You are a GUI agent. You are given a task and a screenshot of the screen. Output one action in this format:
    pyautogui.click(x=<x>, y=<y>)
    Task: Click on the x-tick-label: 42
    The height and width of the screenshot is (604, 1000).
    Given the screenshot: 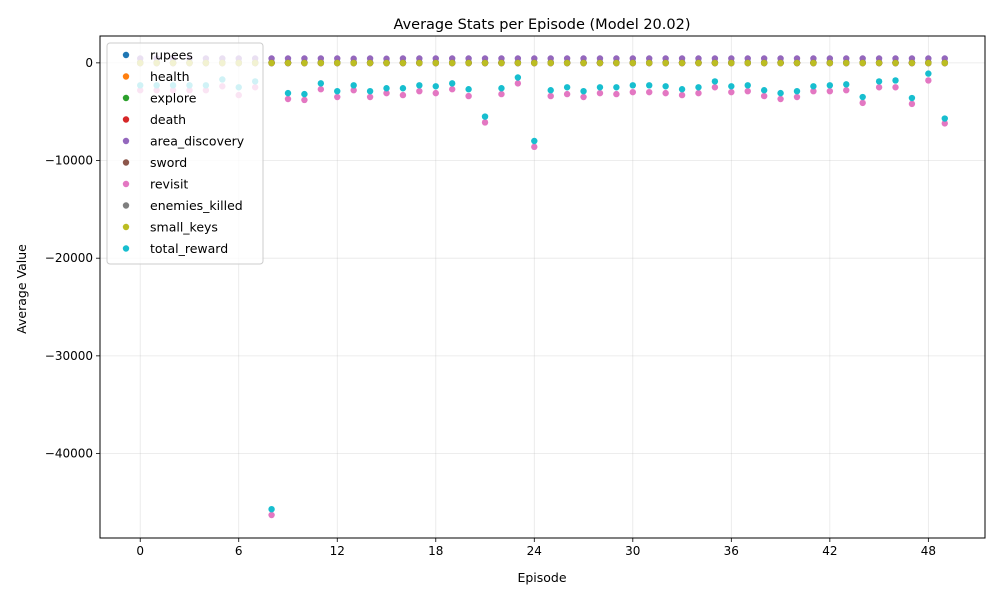 What is the action you would take?
    pyautogui.click(x=829, y=551)
    